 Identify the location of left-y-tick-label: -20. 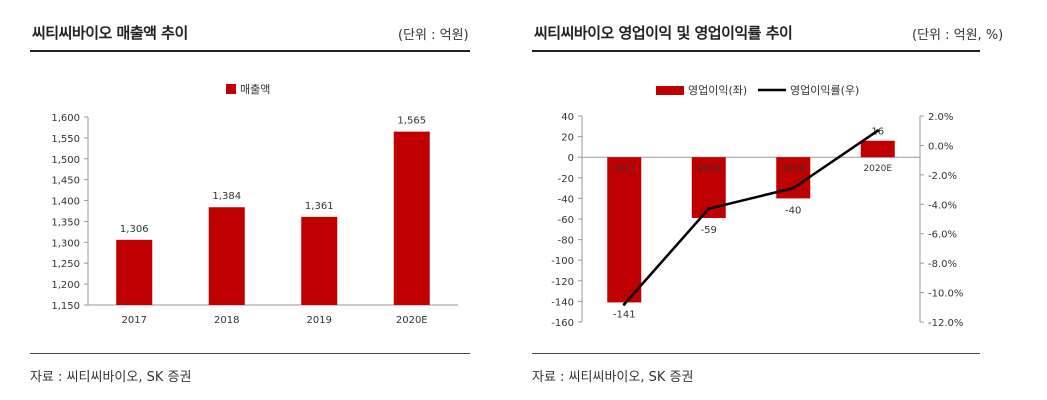
(566, 179).